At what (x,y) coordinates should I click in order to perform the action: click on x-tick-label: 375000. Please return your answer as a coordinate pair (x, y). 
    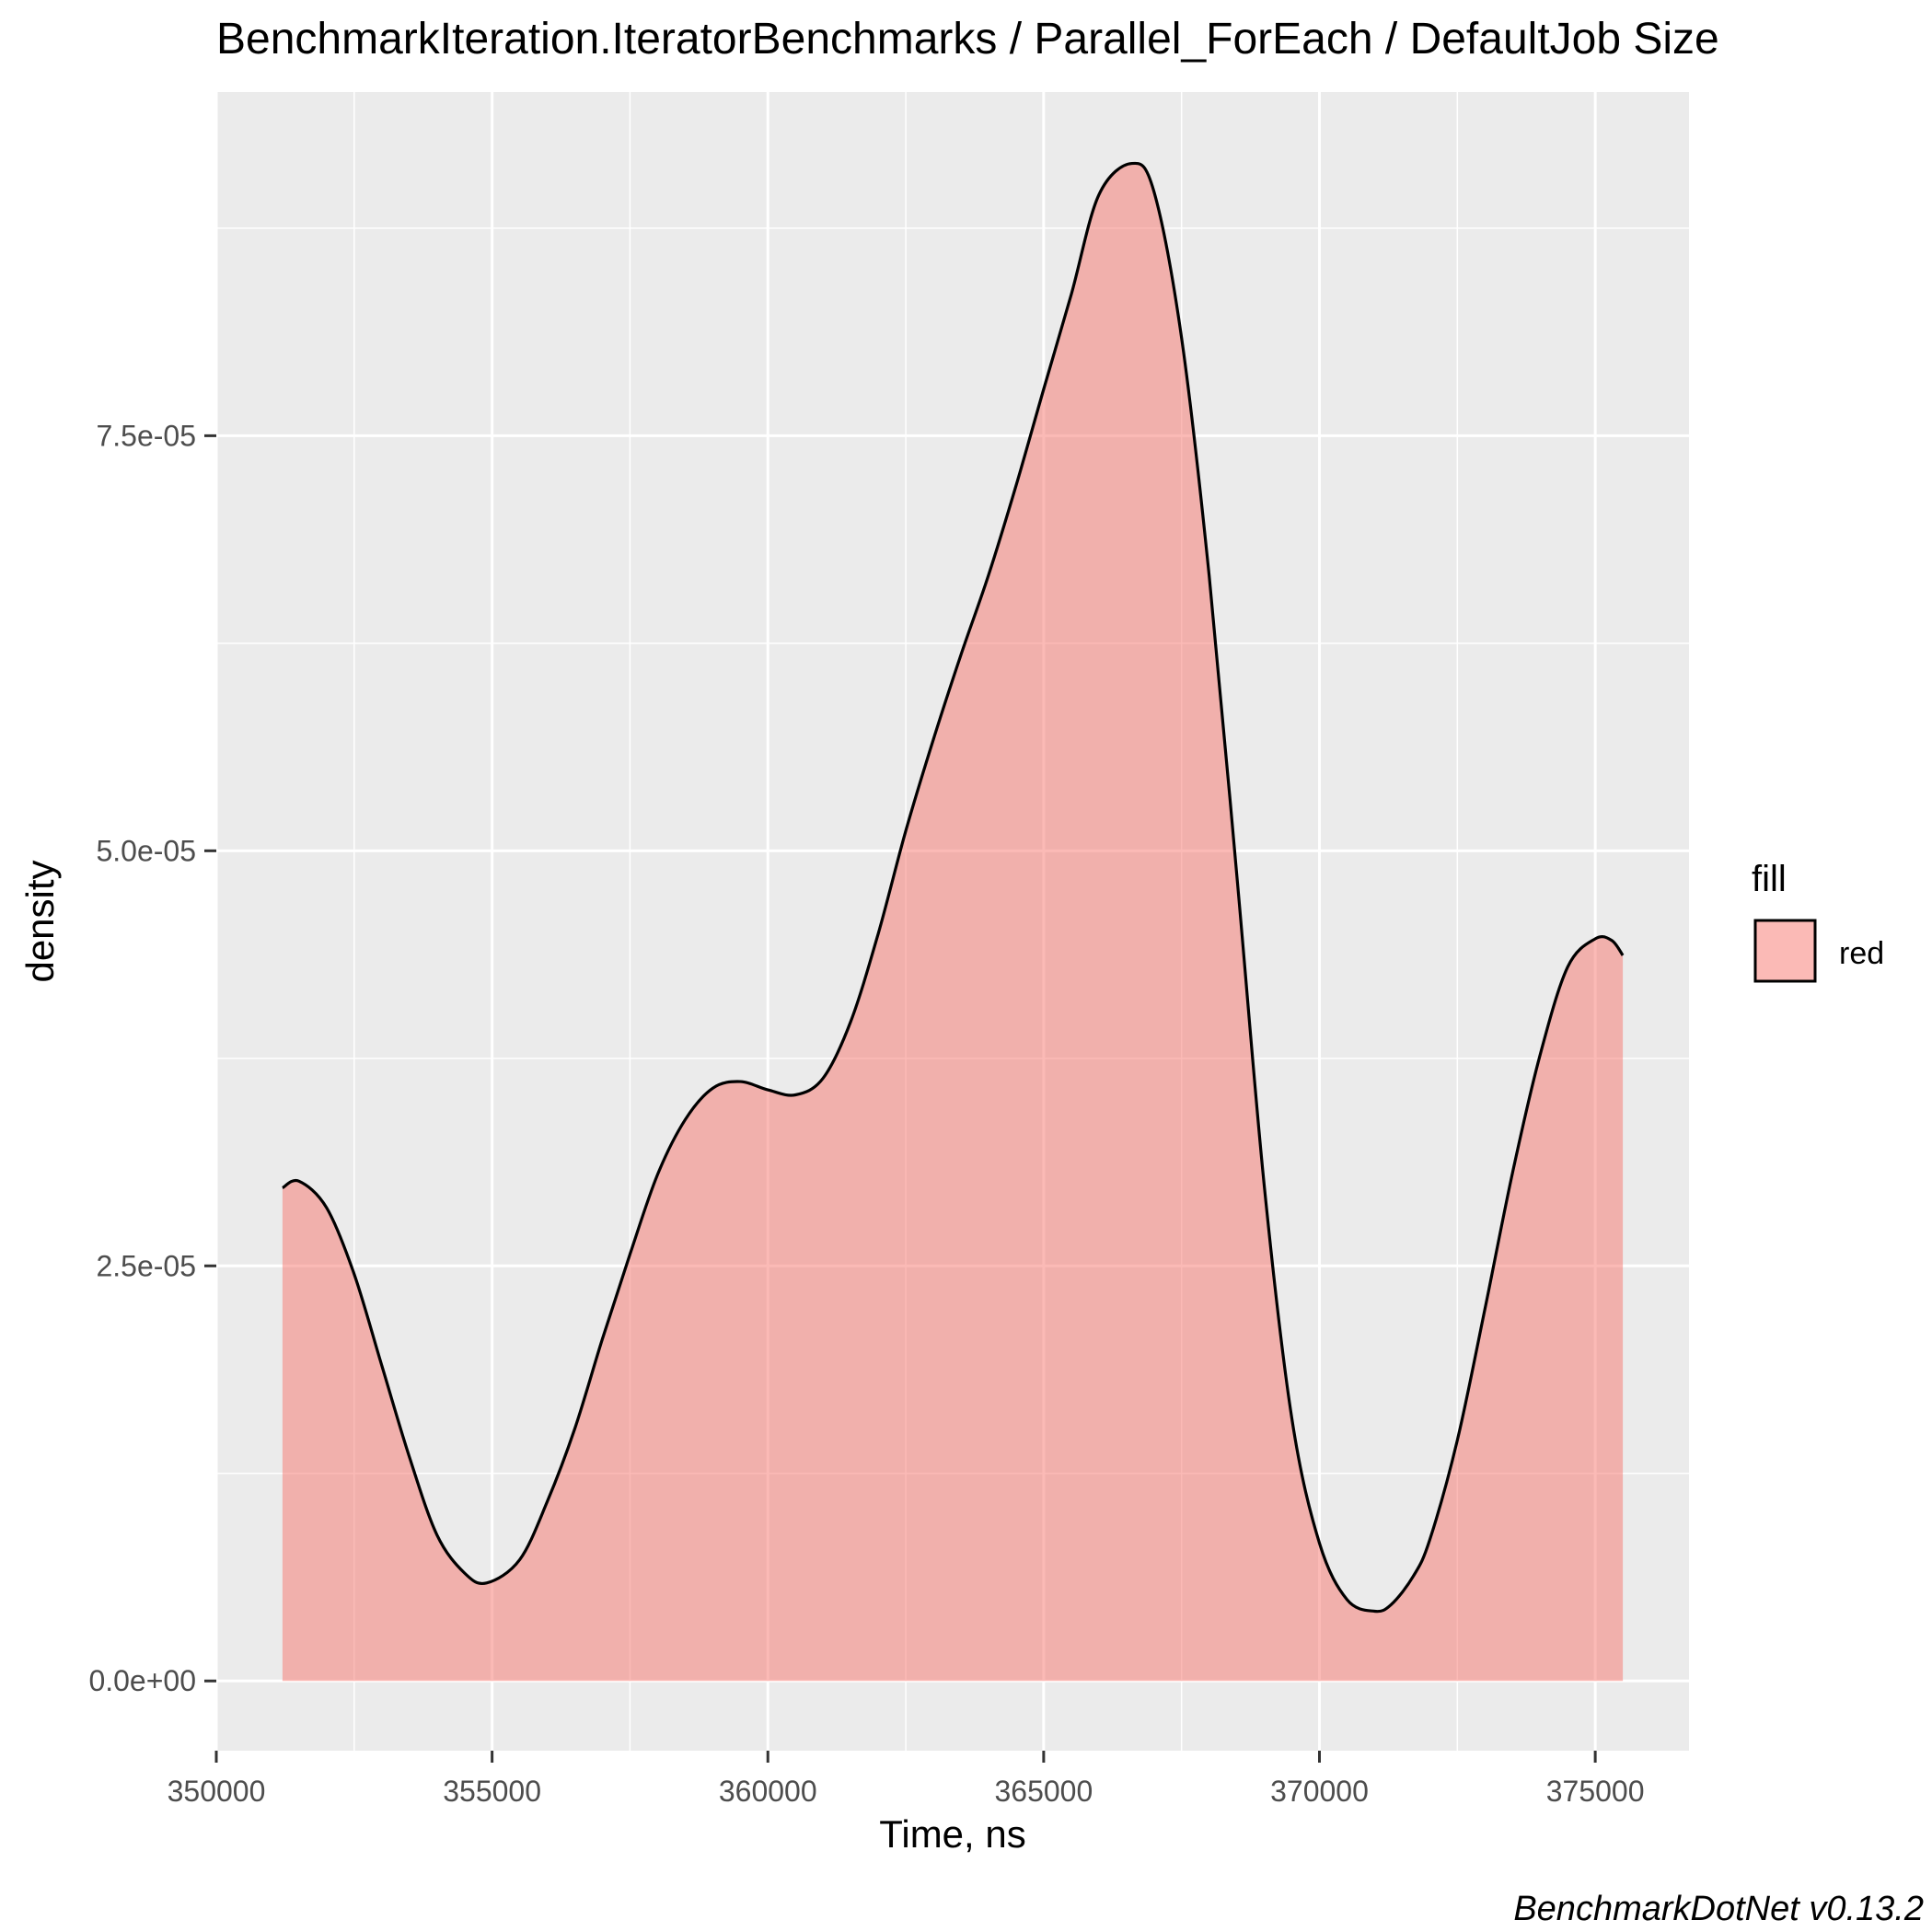
    Looking at the image, I should click on (1596, 1792).